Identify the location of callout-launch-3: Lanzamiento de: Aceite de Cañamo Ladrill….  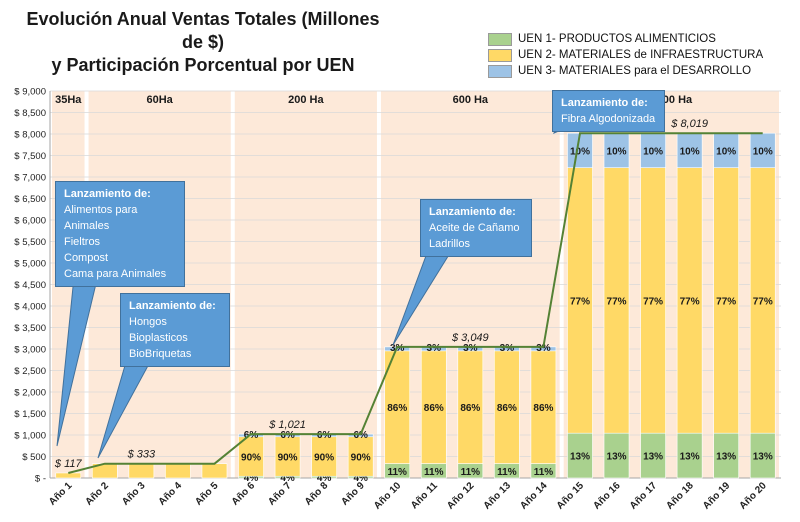
(476, 228).